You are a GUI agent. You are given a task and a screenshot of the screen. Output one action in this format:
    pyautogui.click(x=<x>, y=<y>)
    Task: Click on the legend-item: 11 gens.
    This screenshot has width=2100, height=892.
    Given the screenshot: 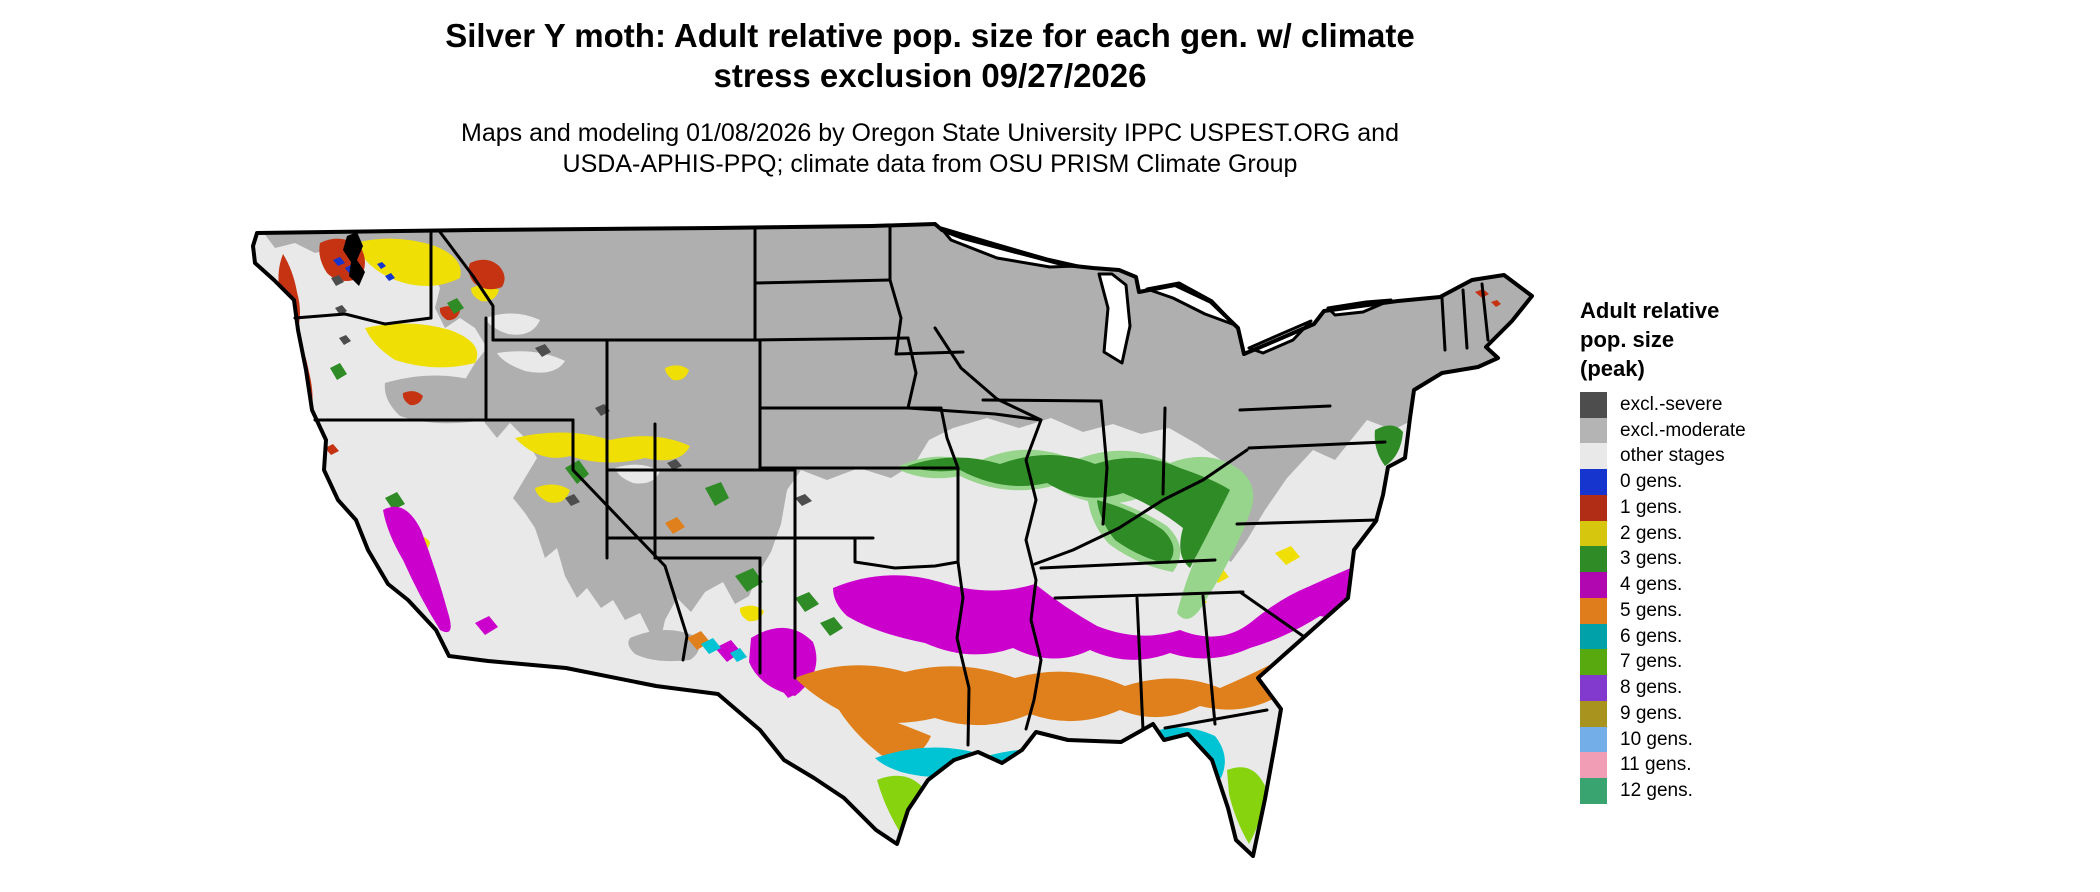 What is the action you would take?
    pyautogui.click(x=1710, y=765)
    